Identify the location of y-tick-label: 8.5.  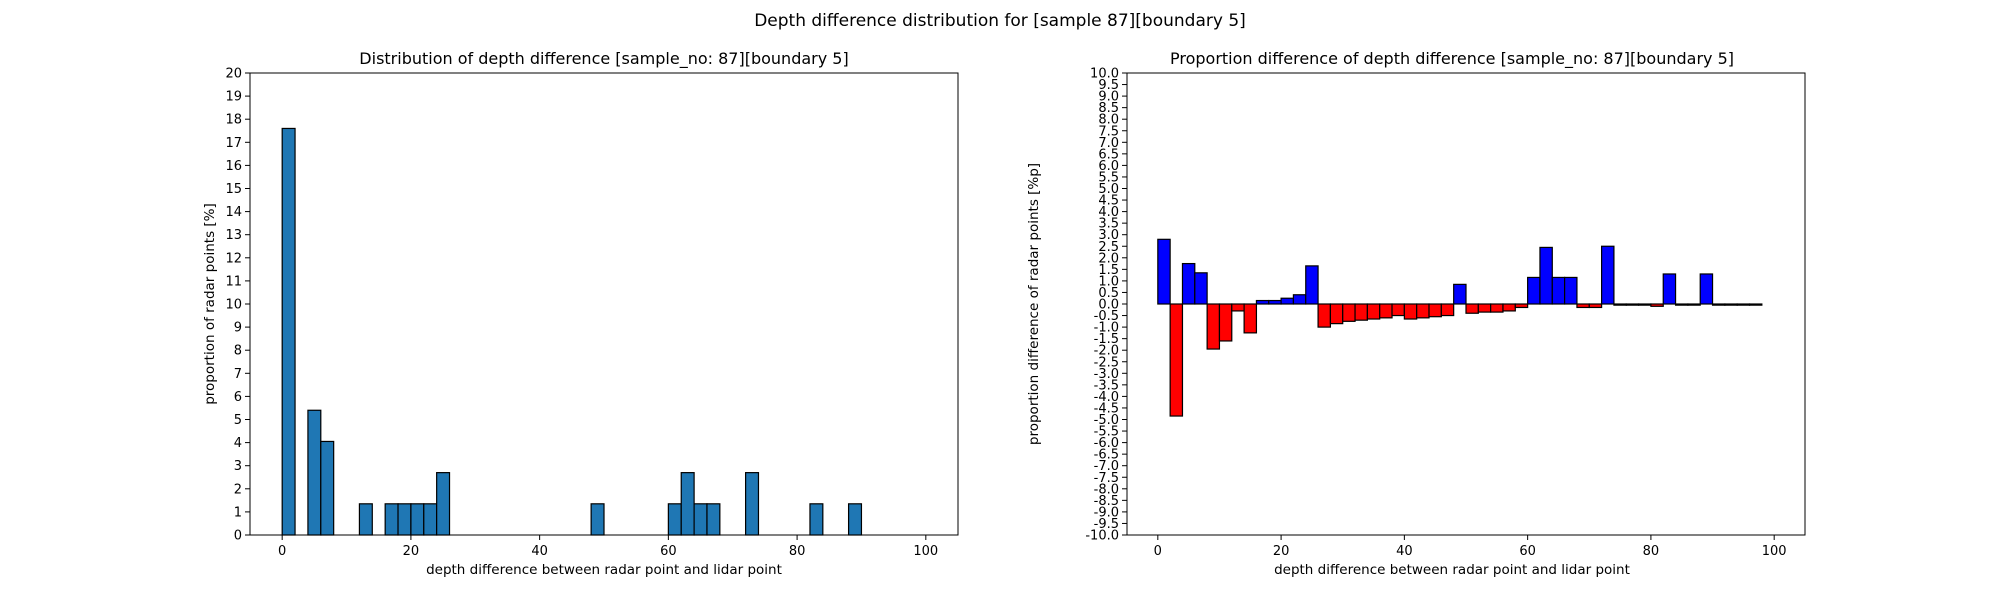
(1108, 108).